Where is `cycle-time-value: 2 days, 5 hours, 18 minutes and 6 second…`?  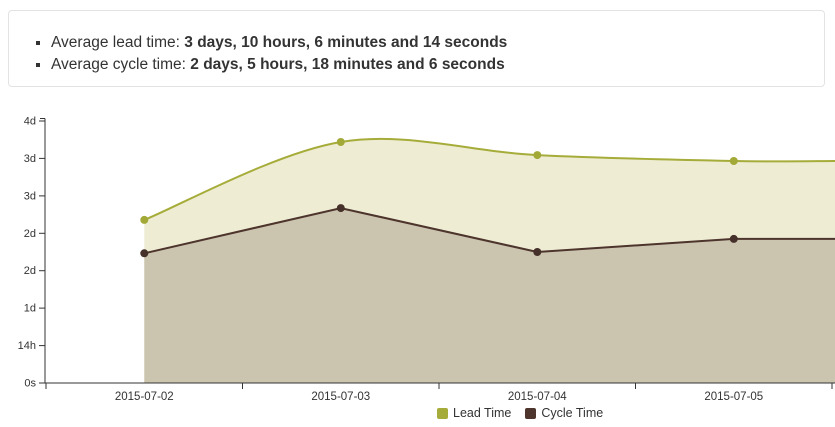 cycle-time-value: 2 days, 5 hours, 18 minutes and 6 second… is located at coordinates (347, 64).